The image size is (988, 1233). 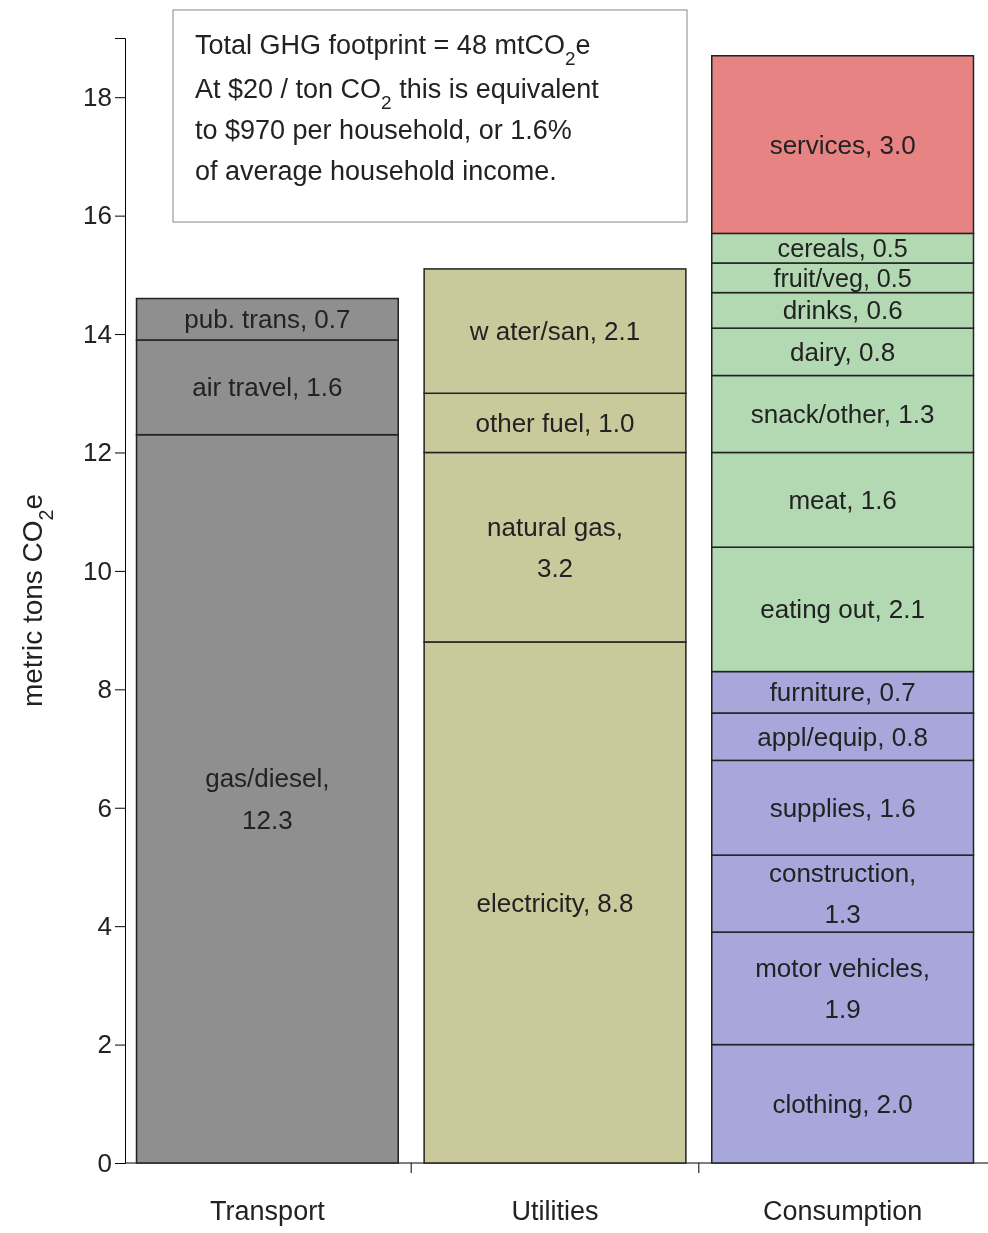 I want to click on y-tick-label: 6, so click(x=104, y=807).